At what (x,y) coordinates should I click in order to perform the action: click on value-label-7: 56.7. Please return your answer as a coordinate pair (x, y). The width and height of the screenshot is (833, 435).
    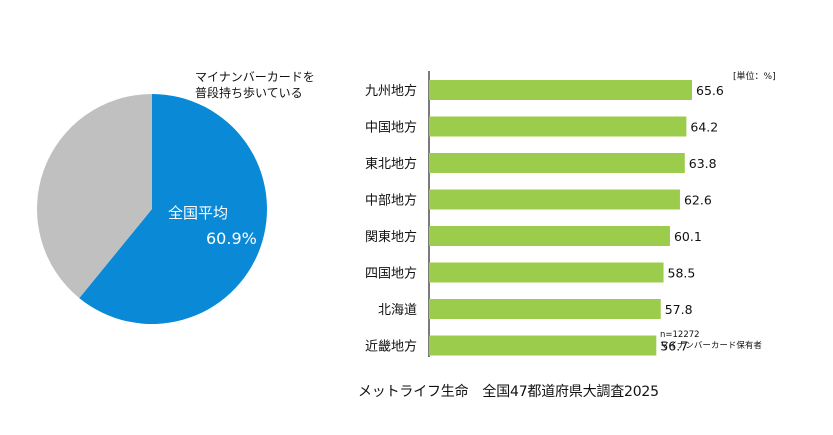
    Looking at the image, I should click on (674, 346).